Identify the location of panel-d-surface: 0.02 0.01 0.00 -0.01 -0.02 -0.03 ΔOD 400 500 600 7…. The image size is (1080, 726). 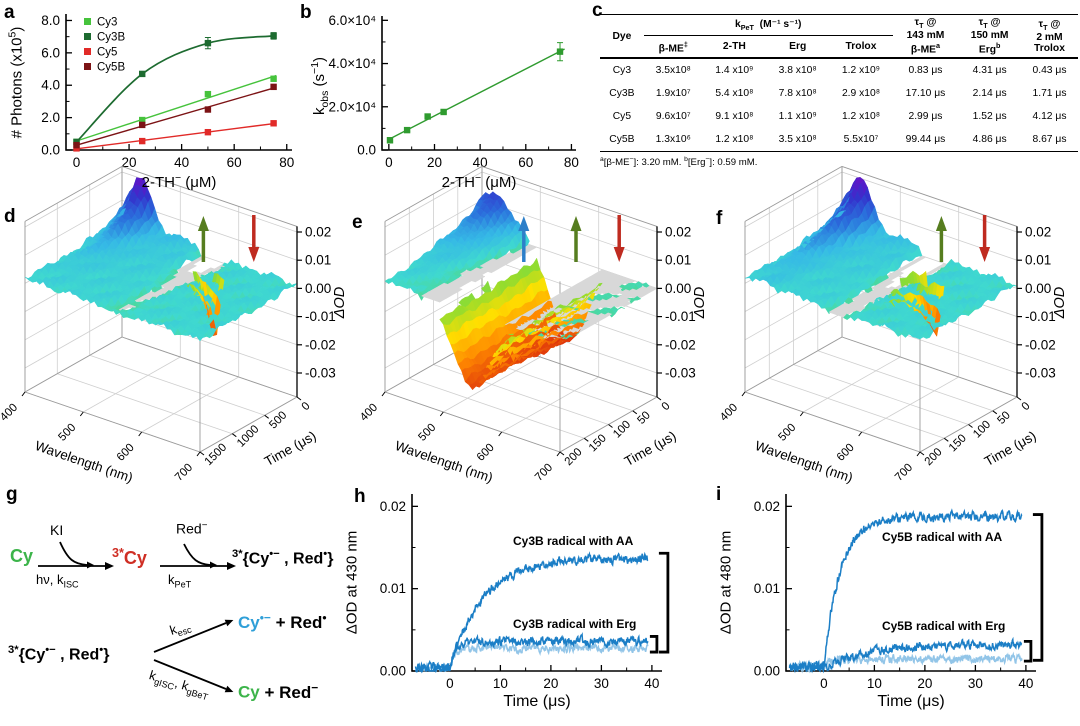
(180, 325).